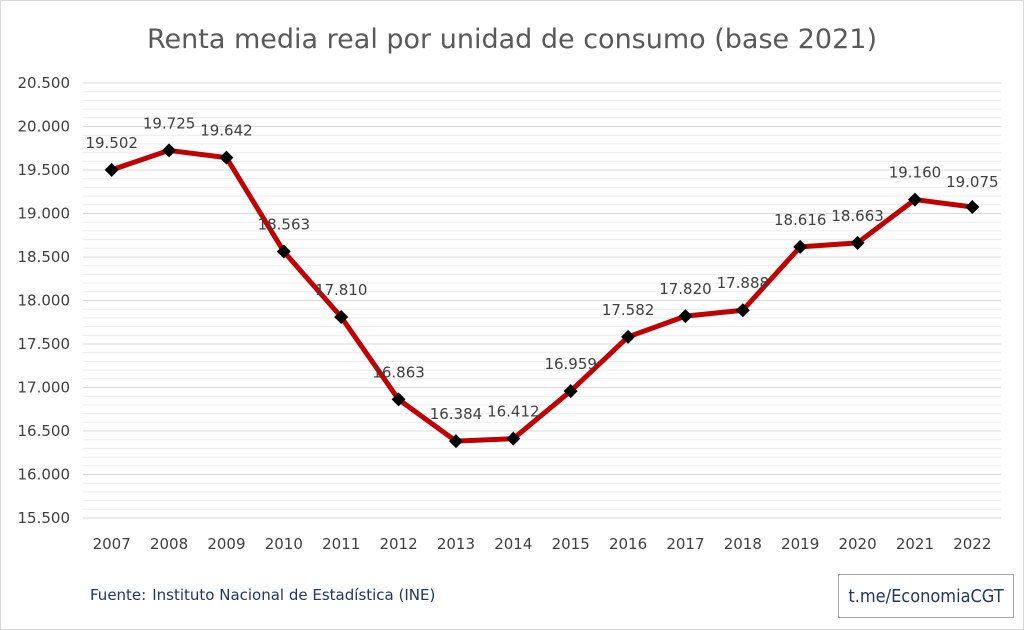 The image size is (1024, 630). What do you see at coordinates (44, 431) in the screenshot?
I see `y-tick-label: 16.500` at bounding box center [44, 431].